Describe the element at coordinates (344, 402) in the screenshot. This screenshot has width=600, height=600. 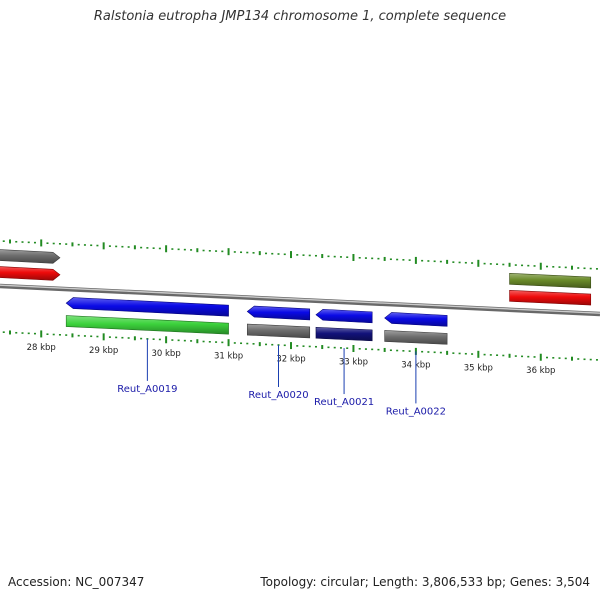
I see `gene-label: Reut_A0021` at that location.